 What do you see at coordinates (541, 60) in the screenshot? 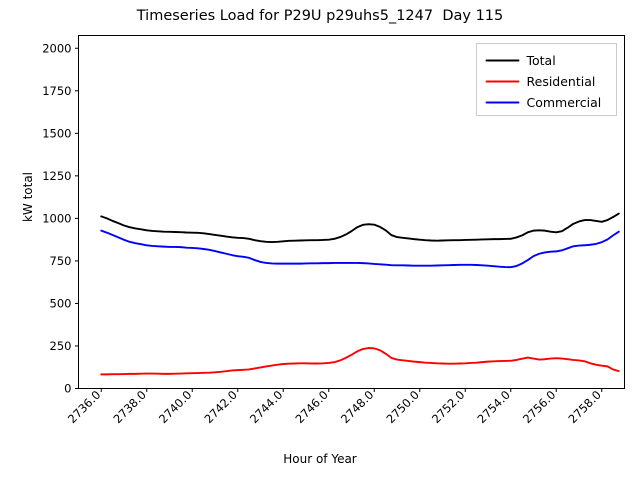
I see `legend-label-total: Total` at bounding box center [541, 60].